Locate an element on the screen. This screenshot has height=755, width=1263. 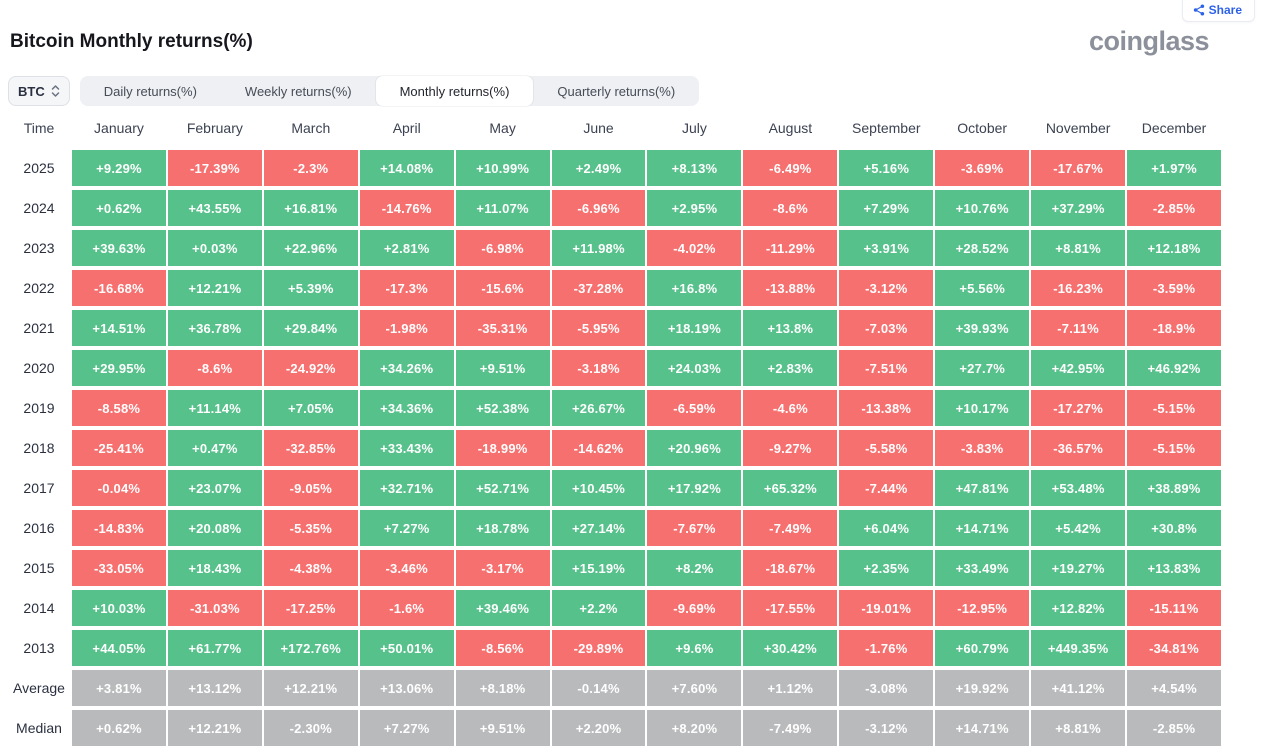
return-cell: -17.25% is located at coordinates (310, 608).